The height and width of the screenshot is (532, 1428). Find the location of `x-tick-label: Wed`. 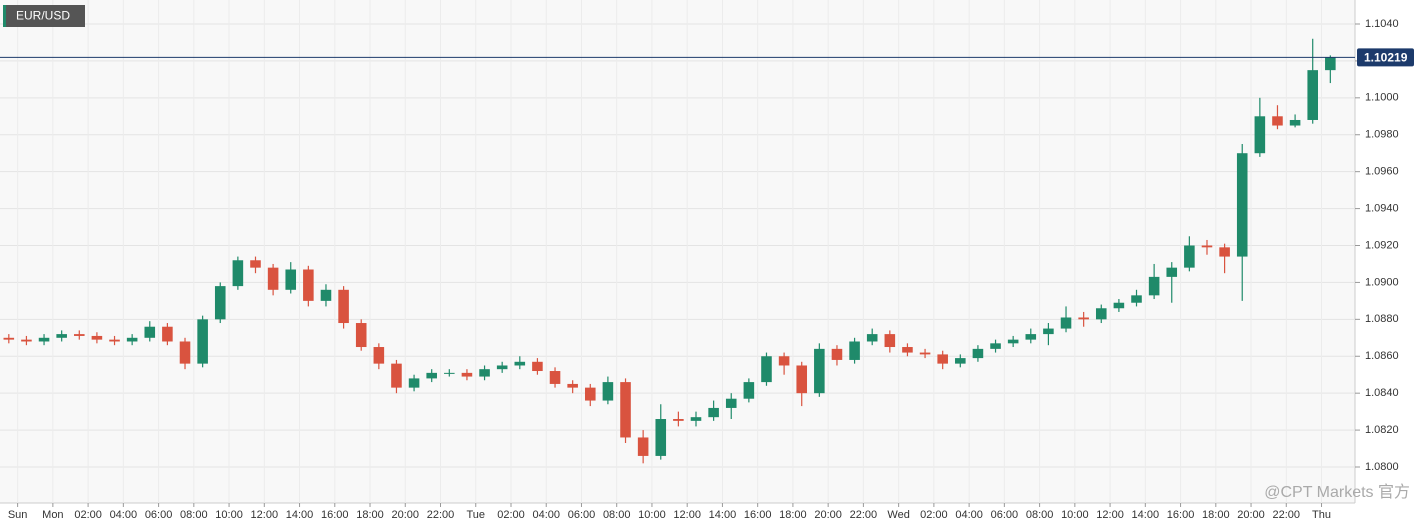

x-tick-label: Wed is located at coordinates (898, 515).